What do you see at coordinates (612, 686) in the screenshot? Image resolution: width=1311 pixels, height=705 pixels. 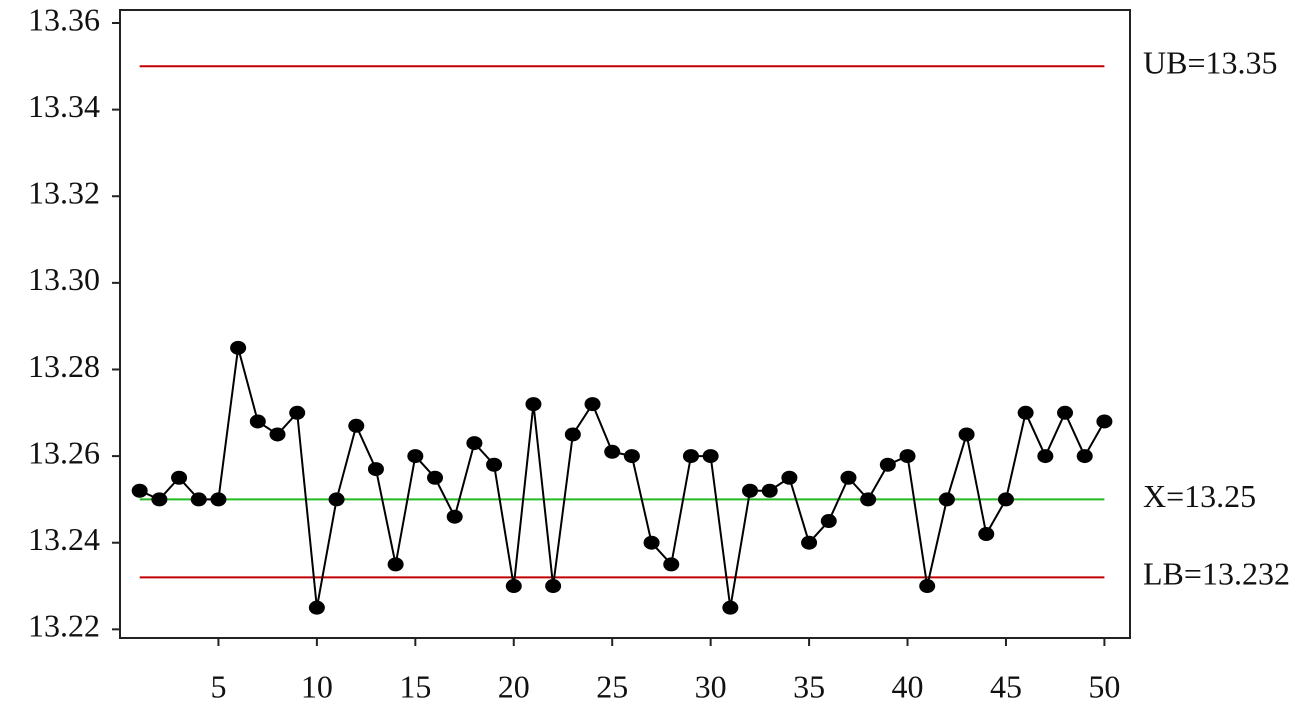 I see `x-tick-label: 25` at bounding box center [612, 686].